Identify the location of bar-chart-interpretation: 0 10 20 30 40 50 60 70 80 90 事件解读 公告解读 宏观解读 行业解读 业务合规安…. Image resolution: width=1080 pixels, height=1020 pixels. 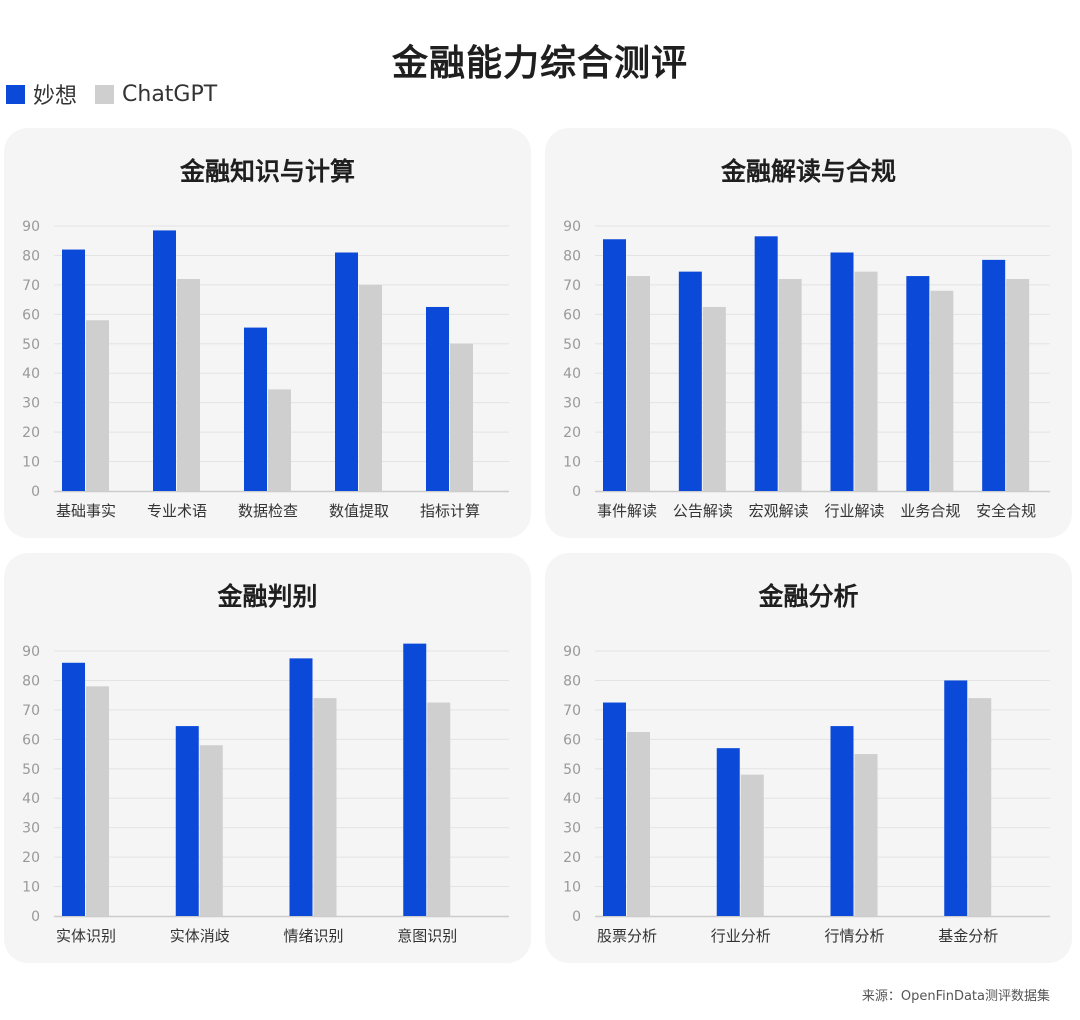
(806, 369).